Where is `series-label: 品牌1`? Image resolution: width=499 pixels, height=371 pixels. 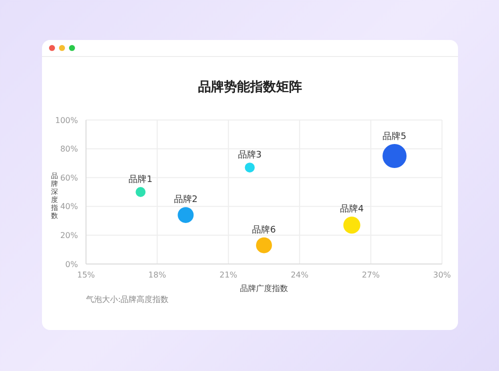
series-label: 品牌1 is located at coordinates (140, 180).